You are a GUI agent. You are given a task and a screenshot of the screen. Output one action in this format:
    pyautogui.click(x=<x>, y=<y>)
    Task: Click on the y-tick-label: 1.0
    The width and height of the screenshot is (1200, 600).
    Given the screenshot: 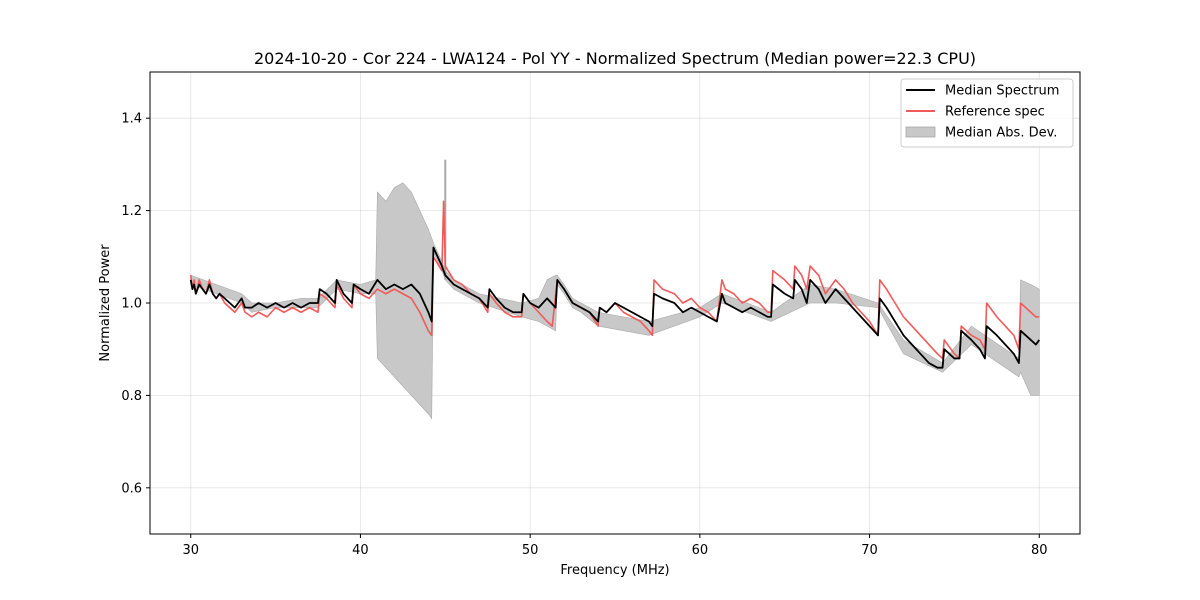 What is the action you would take?
    pyautogui.click(x=131, y=304)
    